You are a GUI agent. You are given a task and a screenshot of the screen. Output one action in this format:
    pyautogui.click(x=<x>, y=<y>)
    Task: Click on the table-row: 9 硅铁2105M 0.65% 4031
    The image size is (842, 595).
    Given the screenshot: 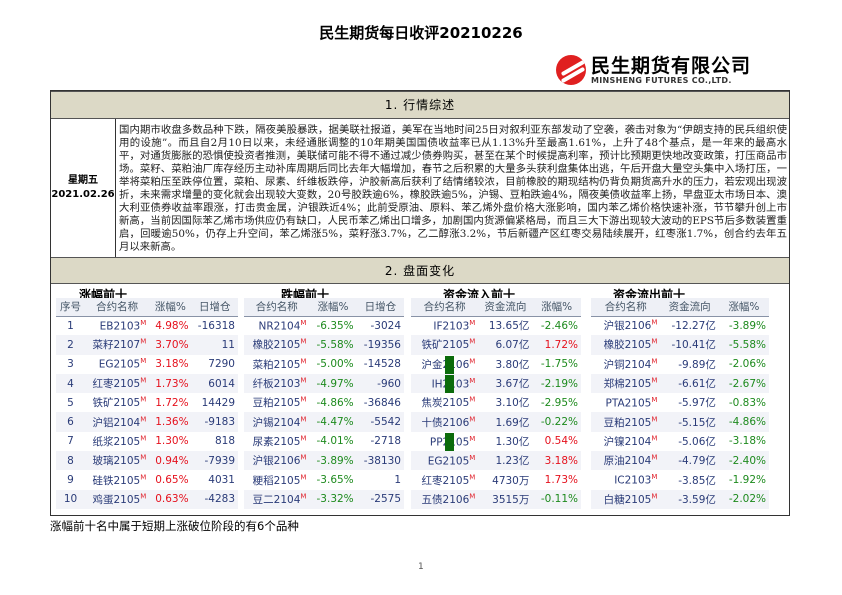 What is the action you would take?
    pyautogui.click(x=147, y=480)
    